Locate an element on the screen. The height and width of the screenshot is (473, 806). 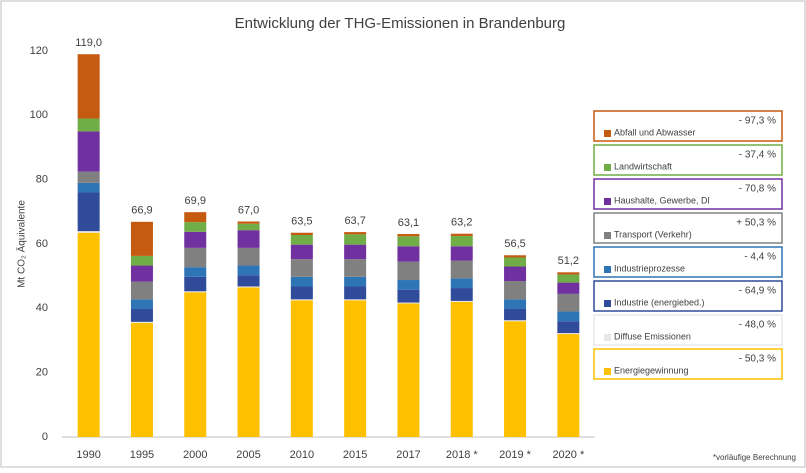
total-label: 69,9 is located at coordinates (195, 201).